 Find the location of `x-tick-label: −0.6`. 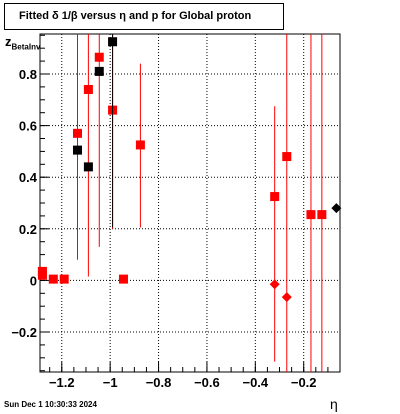

x-tick-label: −0.6 is located at coordinates (207, 382).